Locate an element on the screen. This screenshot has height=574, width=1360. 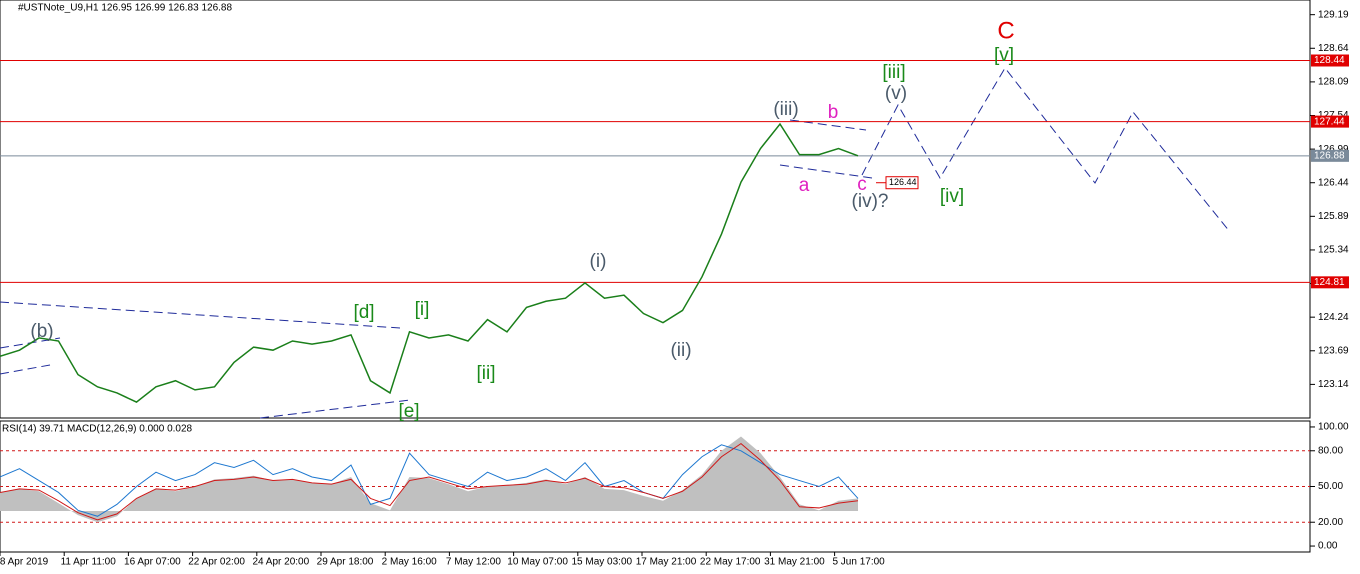
macd-area is located at coordinates (429, 479).